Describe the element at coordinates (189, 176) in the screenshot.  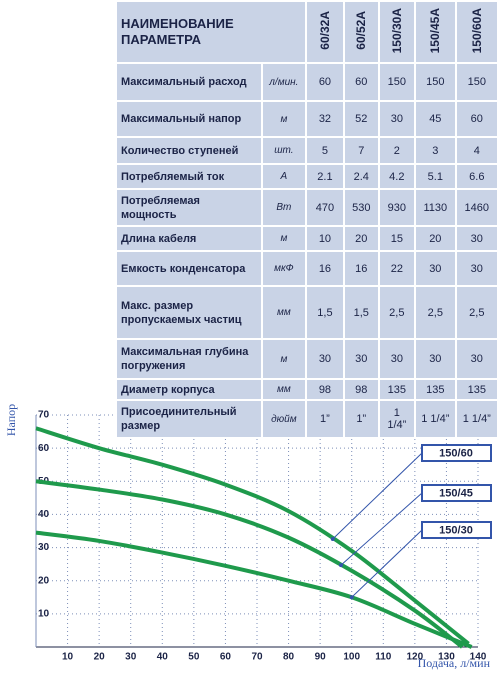
I see `row-name: Потребляемый ток` at that location.